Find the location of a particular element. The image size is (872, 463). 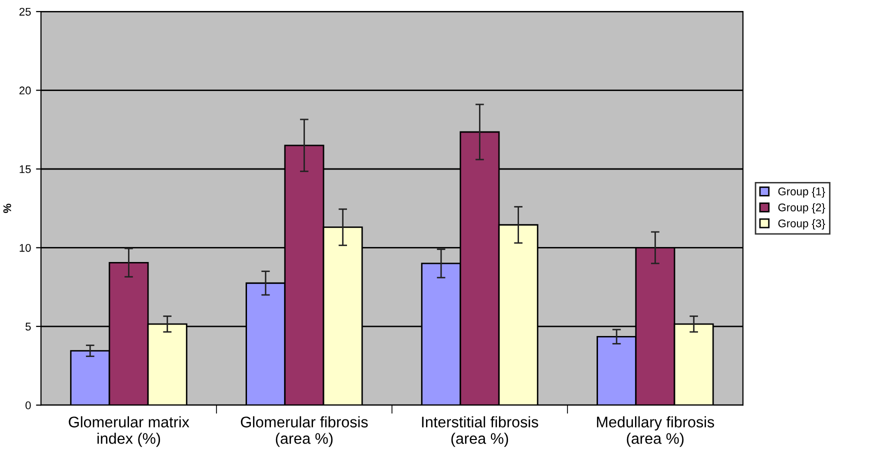

y-tick-label: 15 is located at coordinates (25, 169).